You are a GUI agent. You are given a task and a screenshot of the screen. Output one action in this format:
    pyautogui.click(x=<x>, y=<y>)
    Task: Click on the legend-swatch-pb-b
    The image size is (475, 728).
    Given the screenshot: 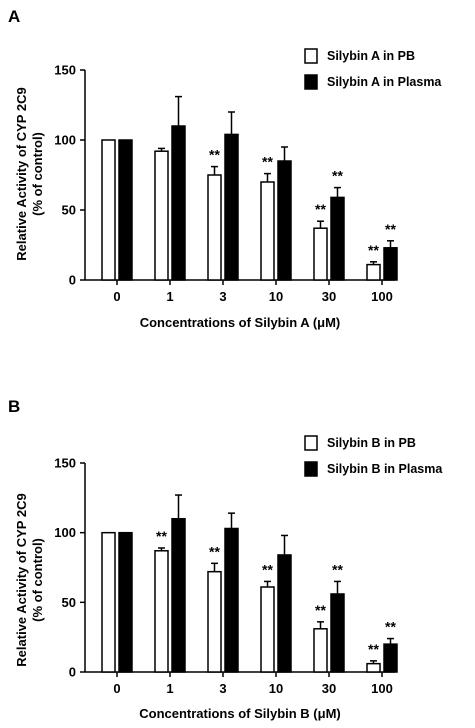 What is the action you would take?
    pyautogui.click(x=311, y=443)
    